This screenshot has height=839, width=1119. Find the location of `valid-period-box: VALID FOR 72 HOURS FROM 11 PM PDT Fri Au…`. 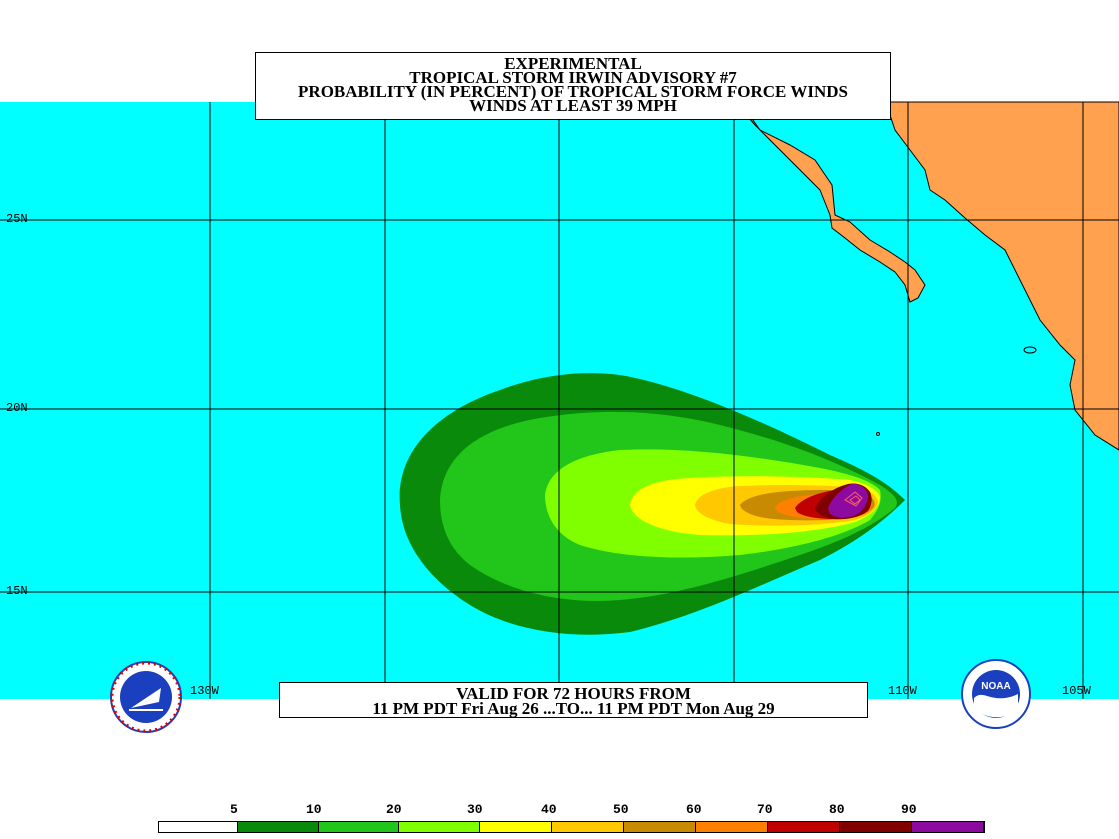

valid-period-box: VALID FOR 72 HOURS FROM 11 PM PDT Fri Au… is located at coordinates (573, 700).